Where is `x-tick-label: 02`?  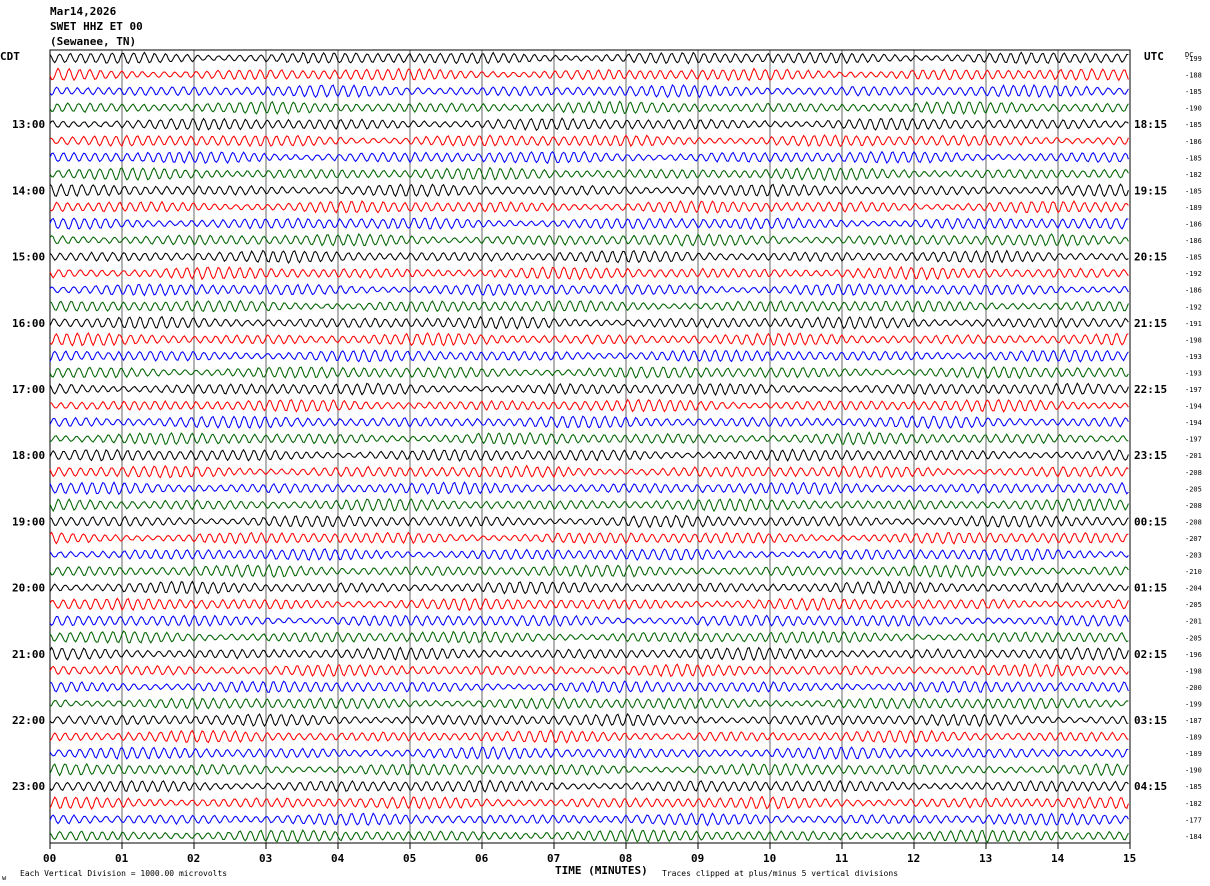 x-tick-label: 02 is located at coordinates (193, 858).